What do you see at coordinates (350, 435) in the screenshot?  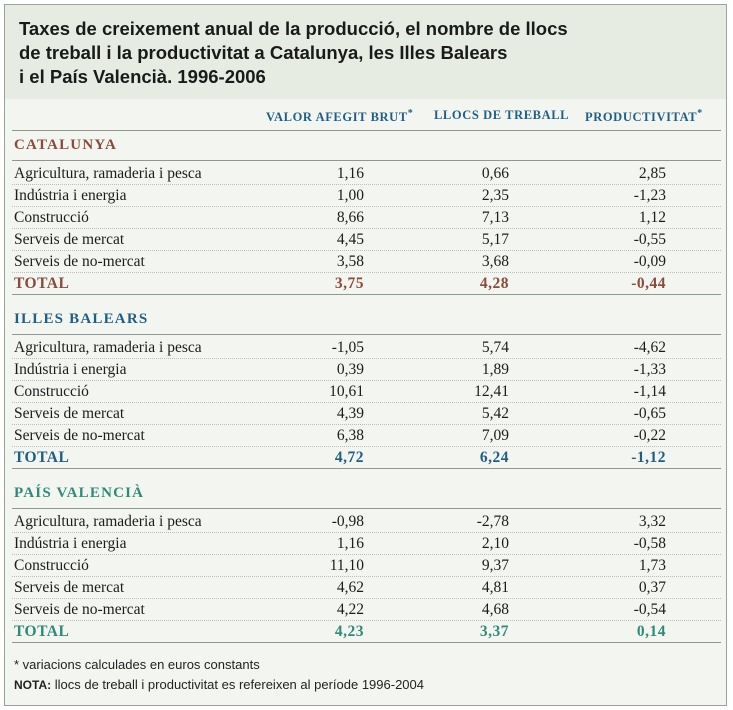 I see `value-cell: 6,38` at bounding box center [350, 435].